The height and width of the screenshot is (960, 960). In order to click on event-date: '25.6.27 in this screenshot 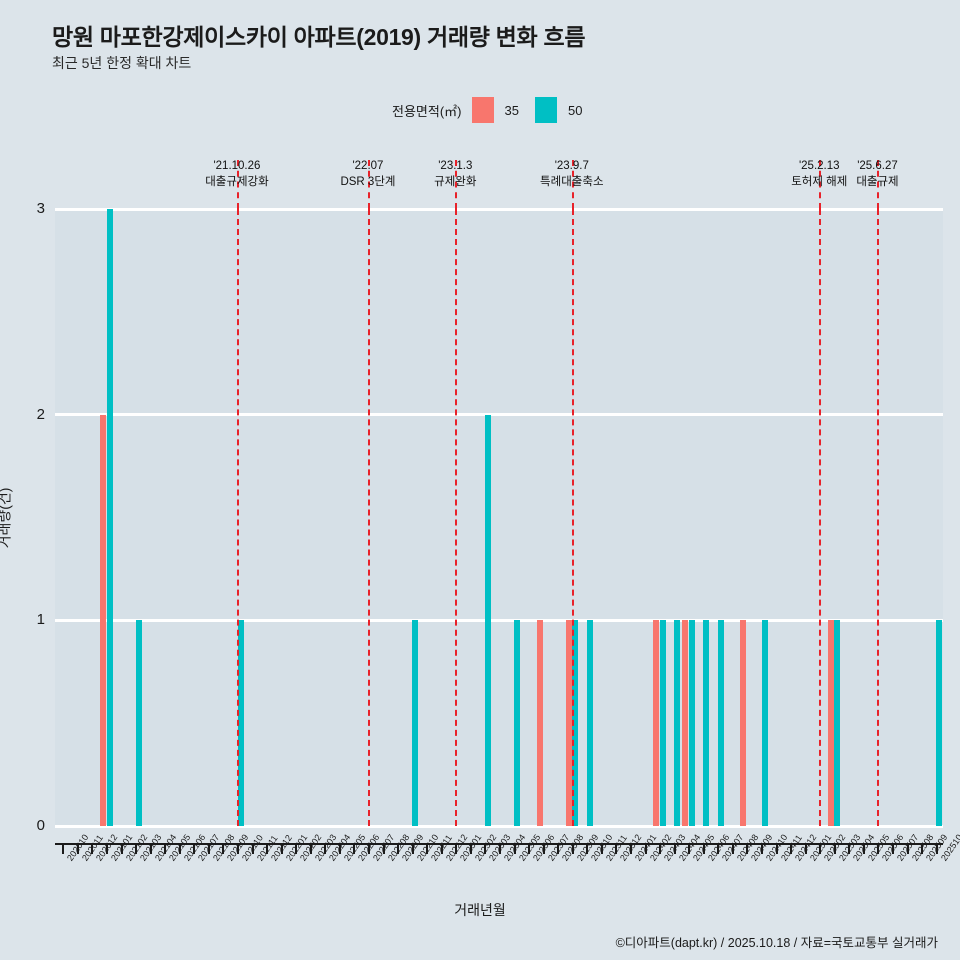, I will do `click(877, 166)`.